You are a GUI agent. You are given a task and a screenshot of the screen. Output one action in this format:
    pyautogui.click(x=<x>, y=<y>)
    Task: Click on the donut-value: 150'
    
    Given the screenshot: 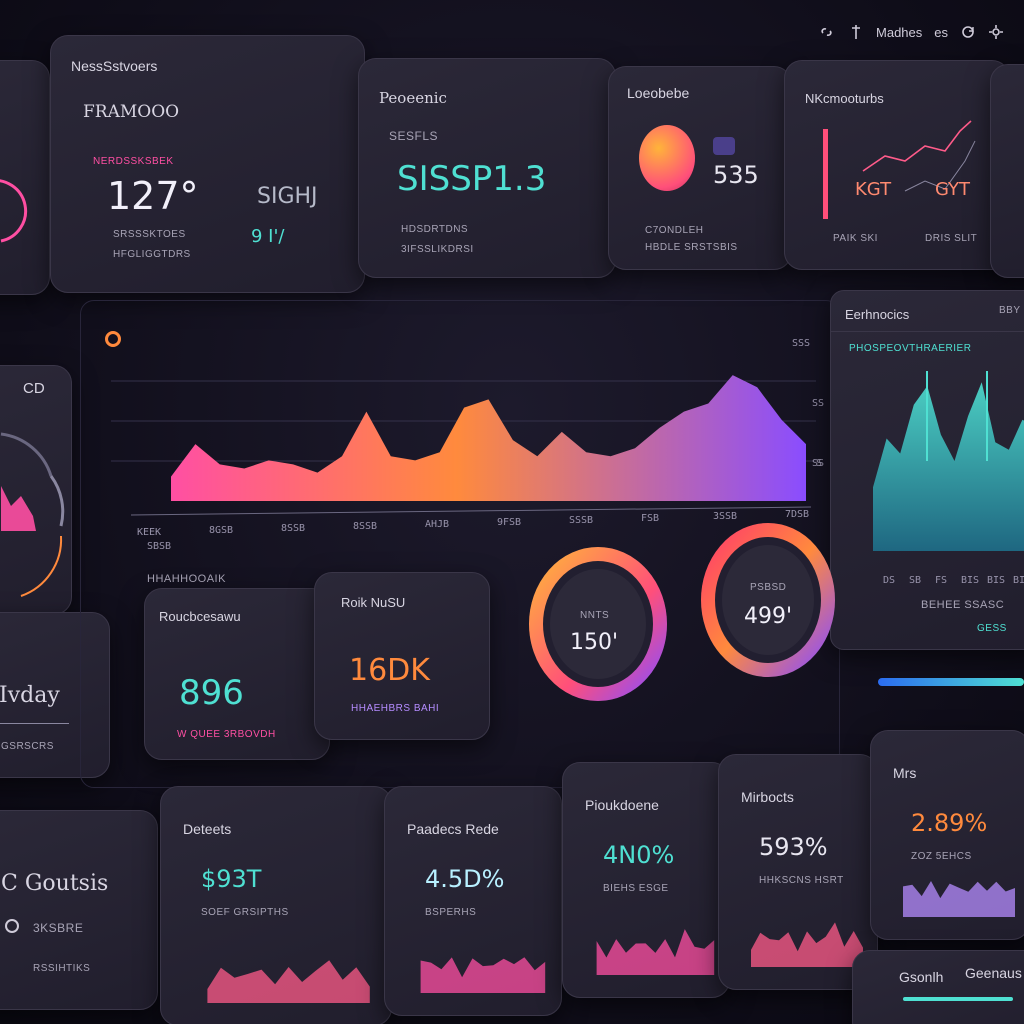 What is the action you would take?
    pyautogui.click(x=594, y=642)
    